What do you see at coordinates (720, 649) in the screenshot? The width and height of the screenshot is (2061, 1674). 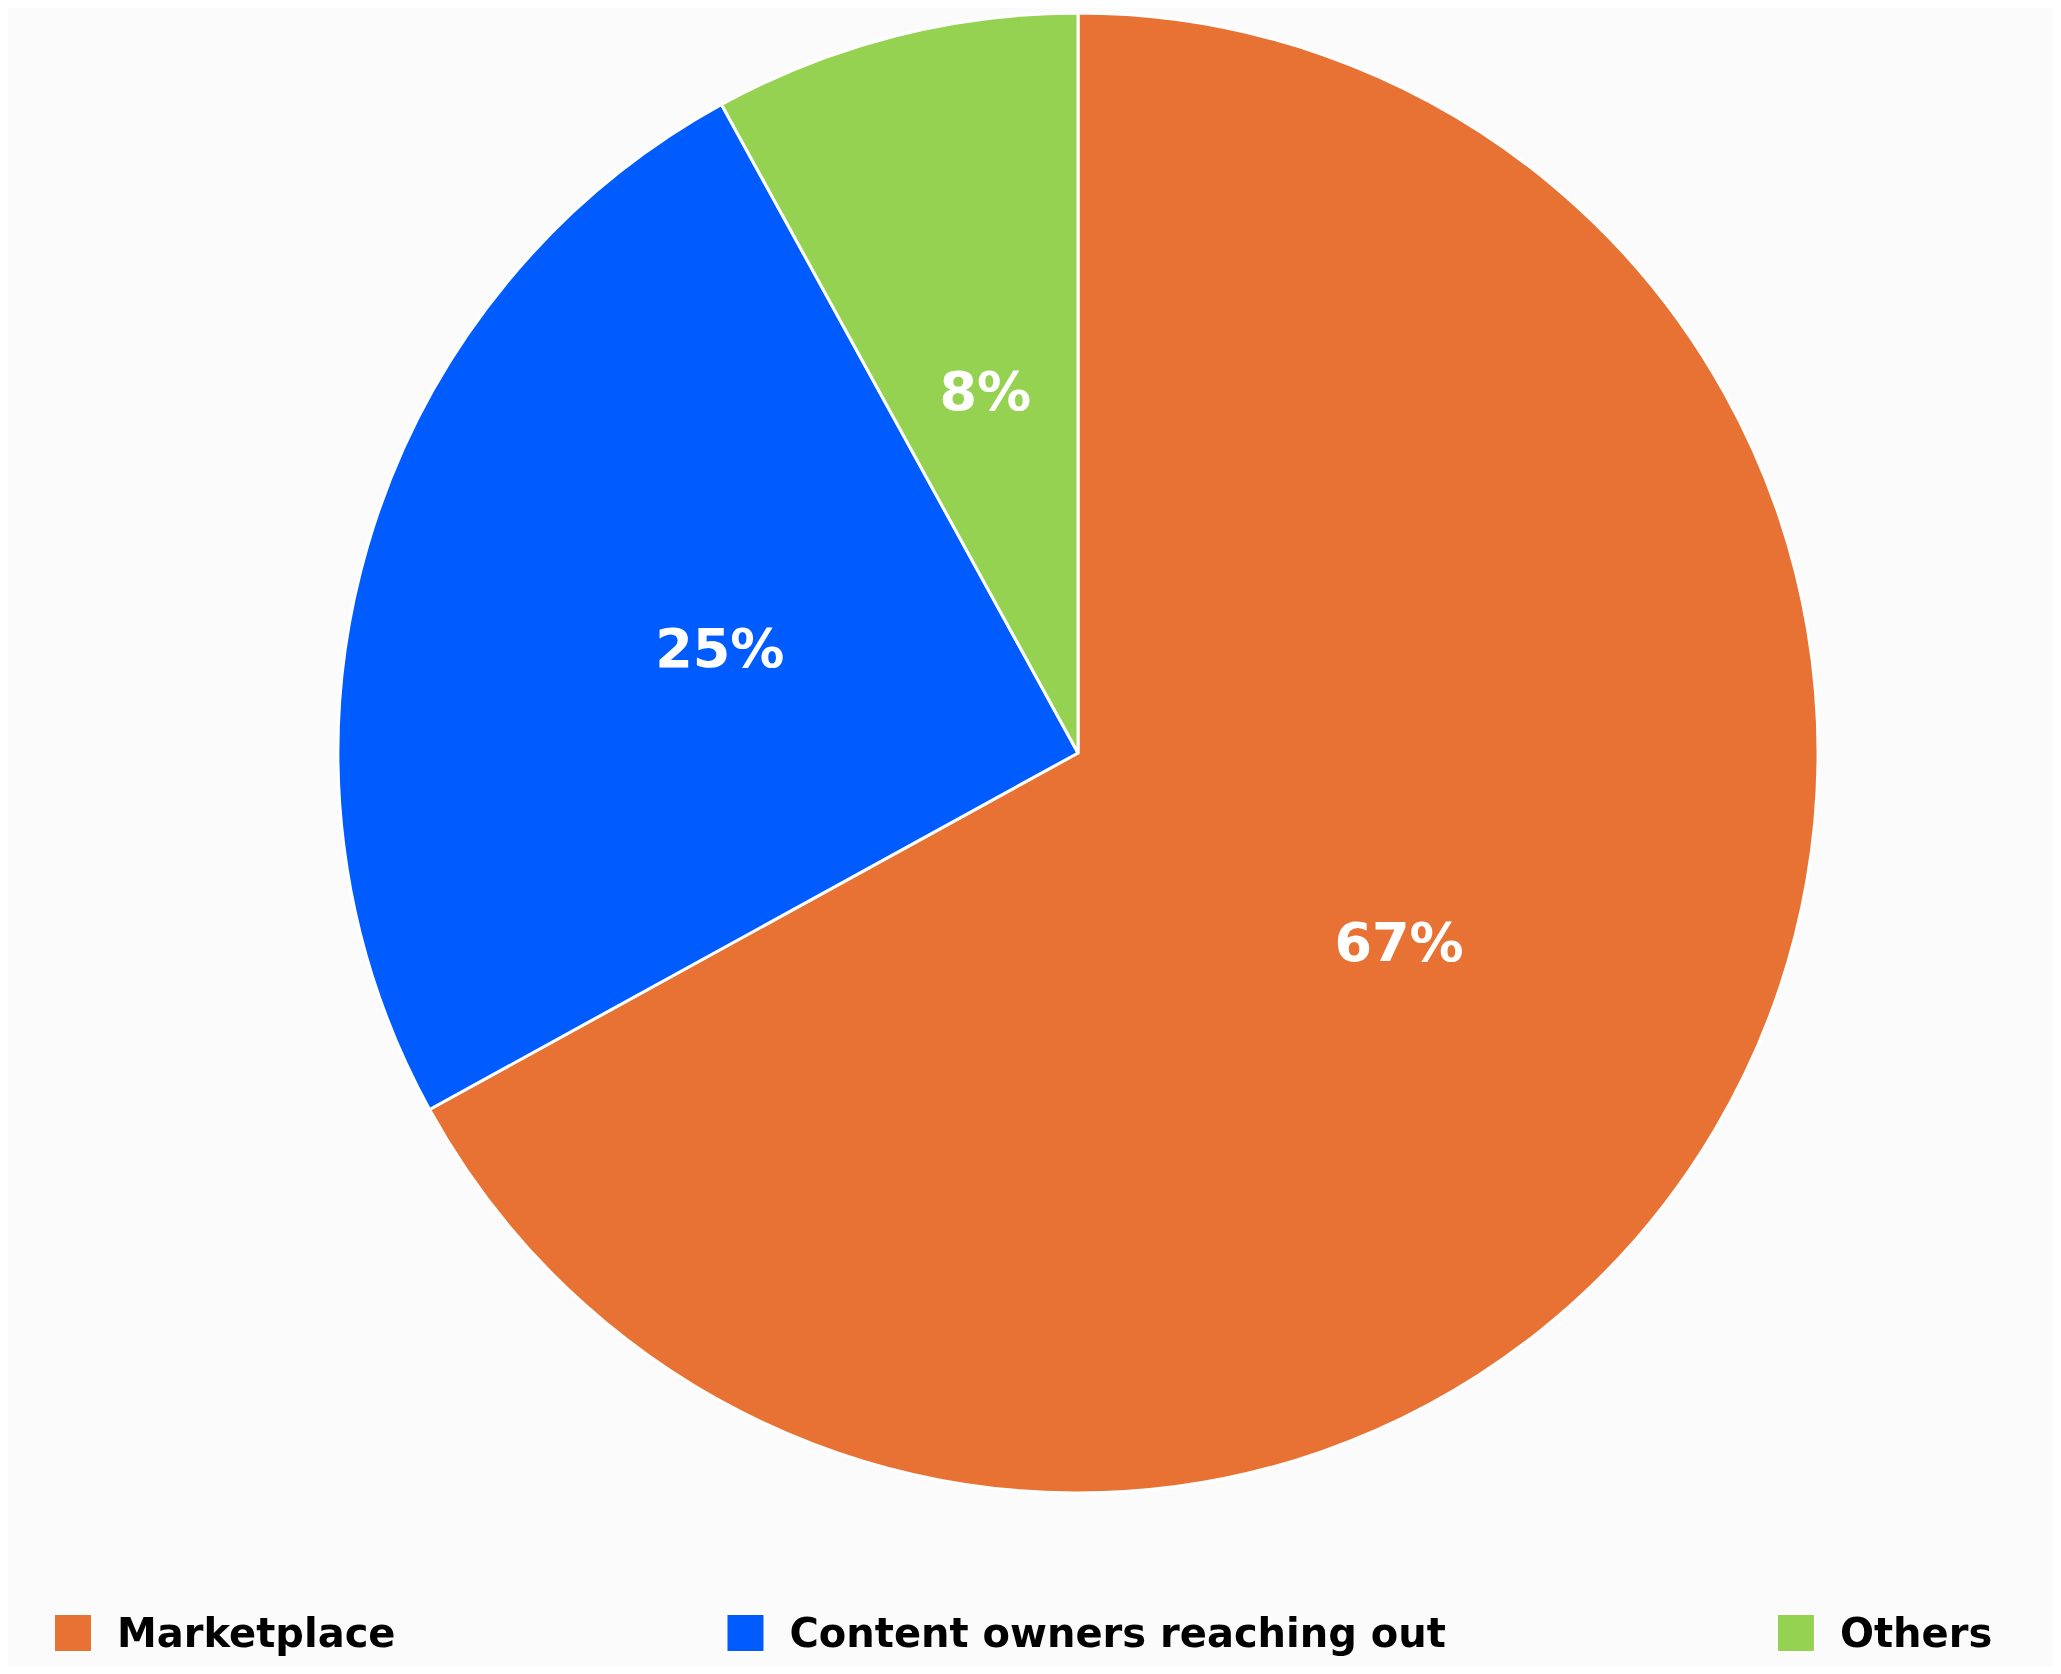 I see `data-label: 25%` at bounding box center [720, 649].